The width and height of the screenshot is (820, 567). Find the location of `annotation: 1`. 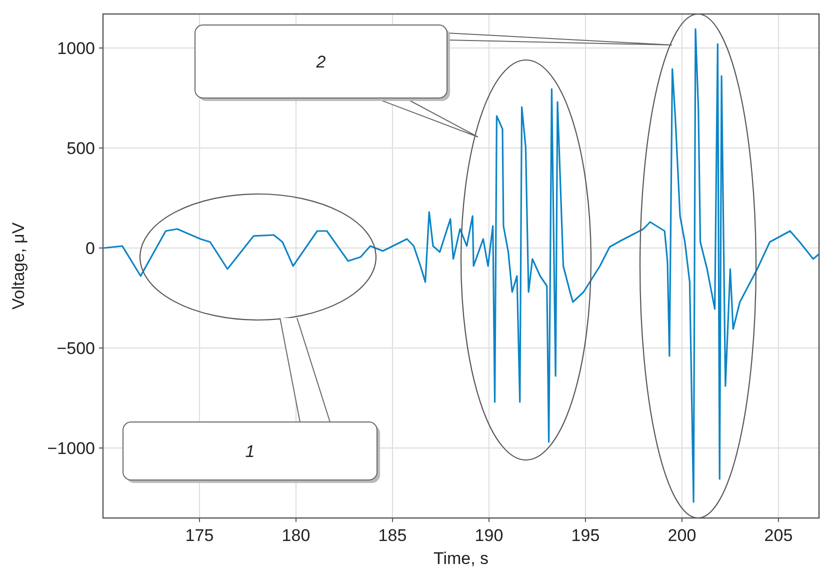

annotation: 1 is located at coordinates (250, 451).